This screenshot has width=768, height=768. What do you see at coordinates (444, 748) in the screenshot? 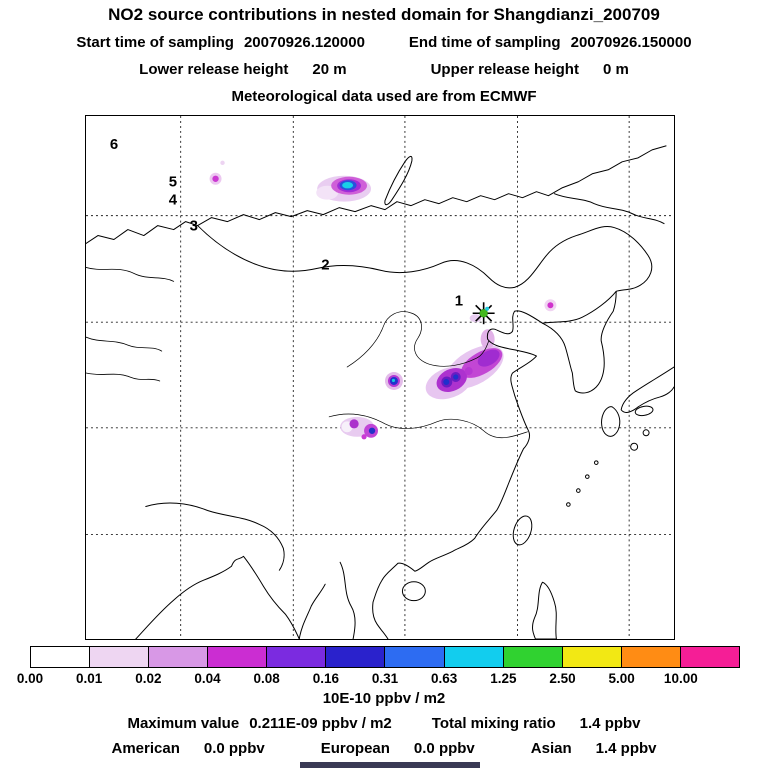
I see `european-value: 0.0 ppbv` at bounding box center [444, 748].